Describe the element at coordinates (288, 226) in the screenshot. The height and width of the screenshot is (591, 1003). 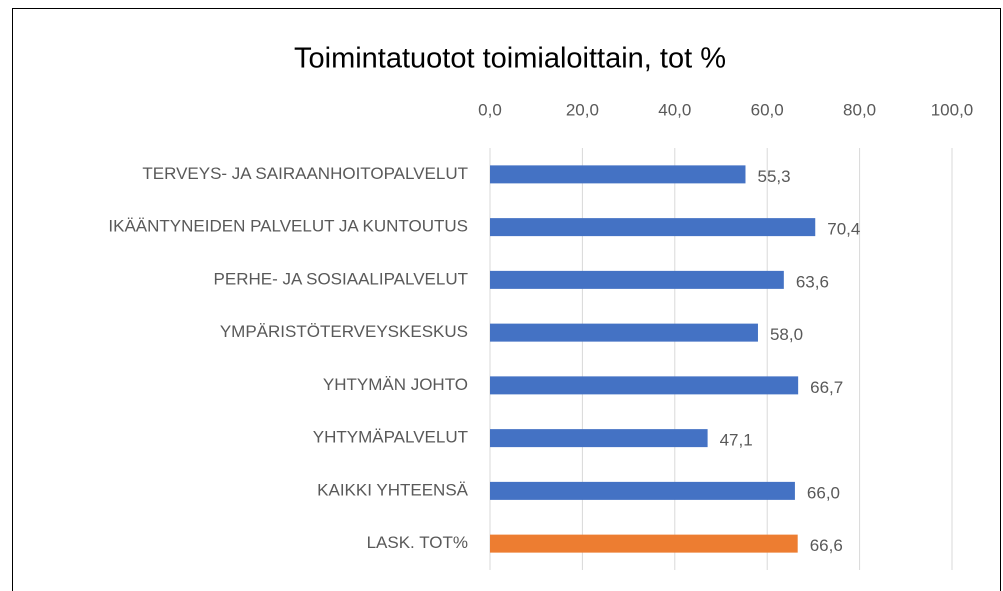
I see `y-tick-label: IKÄÄNTYNEIDEN PALVELUT JA KUNTOUTUS` at that location.